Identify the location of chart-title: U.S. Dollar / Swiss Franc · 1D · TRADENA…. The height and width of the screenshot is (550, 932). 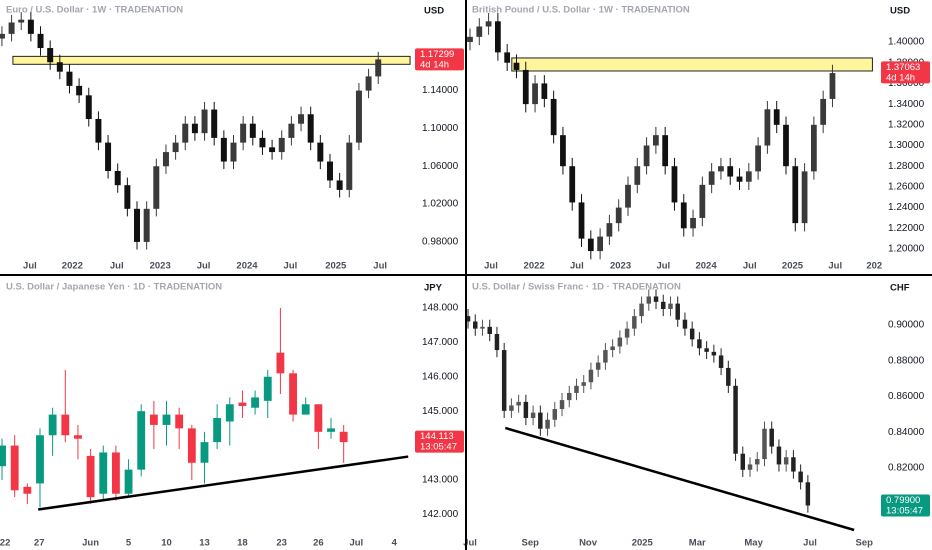
(576, 287).